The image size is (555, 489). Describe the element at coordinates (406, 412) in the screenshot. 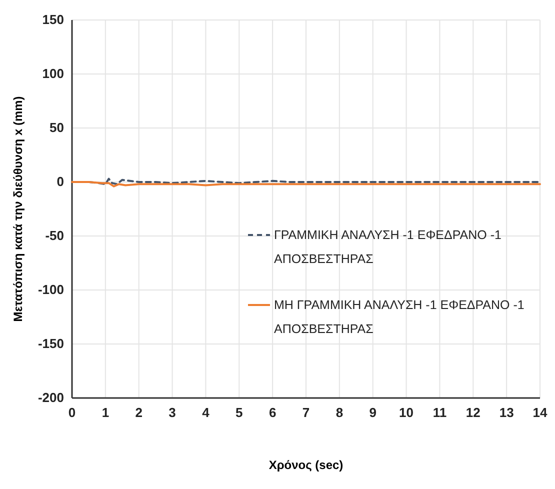

I see `x-tick-label: 10` at that location.